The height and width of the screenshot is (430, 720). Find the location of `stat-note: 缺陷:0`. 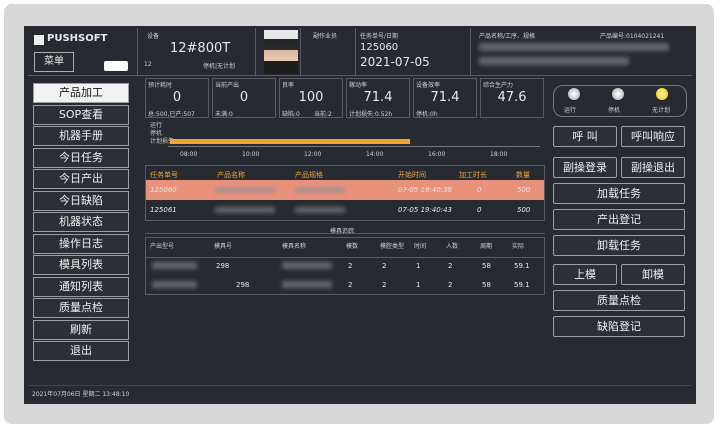

stat-note: 缺陷:0 is located at coordinates (291, 114).